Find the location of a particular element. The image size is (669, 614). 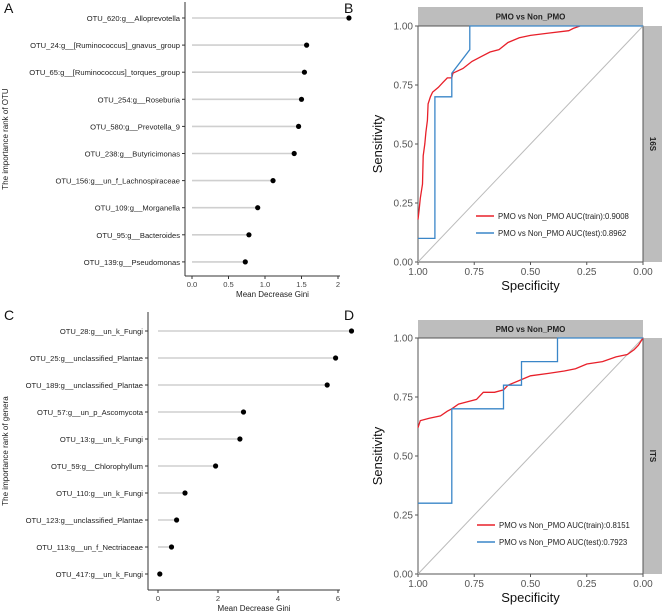

x-tick-label: 1.0 is located at coordinates (265, 284).